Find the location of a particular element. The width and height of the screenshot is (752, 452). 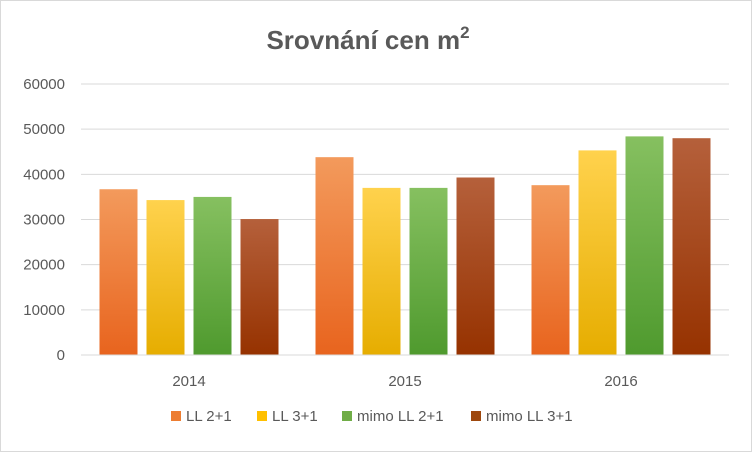

x-tick-label: 2015 is located at coordinates (404, 381).